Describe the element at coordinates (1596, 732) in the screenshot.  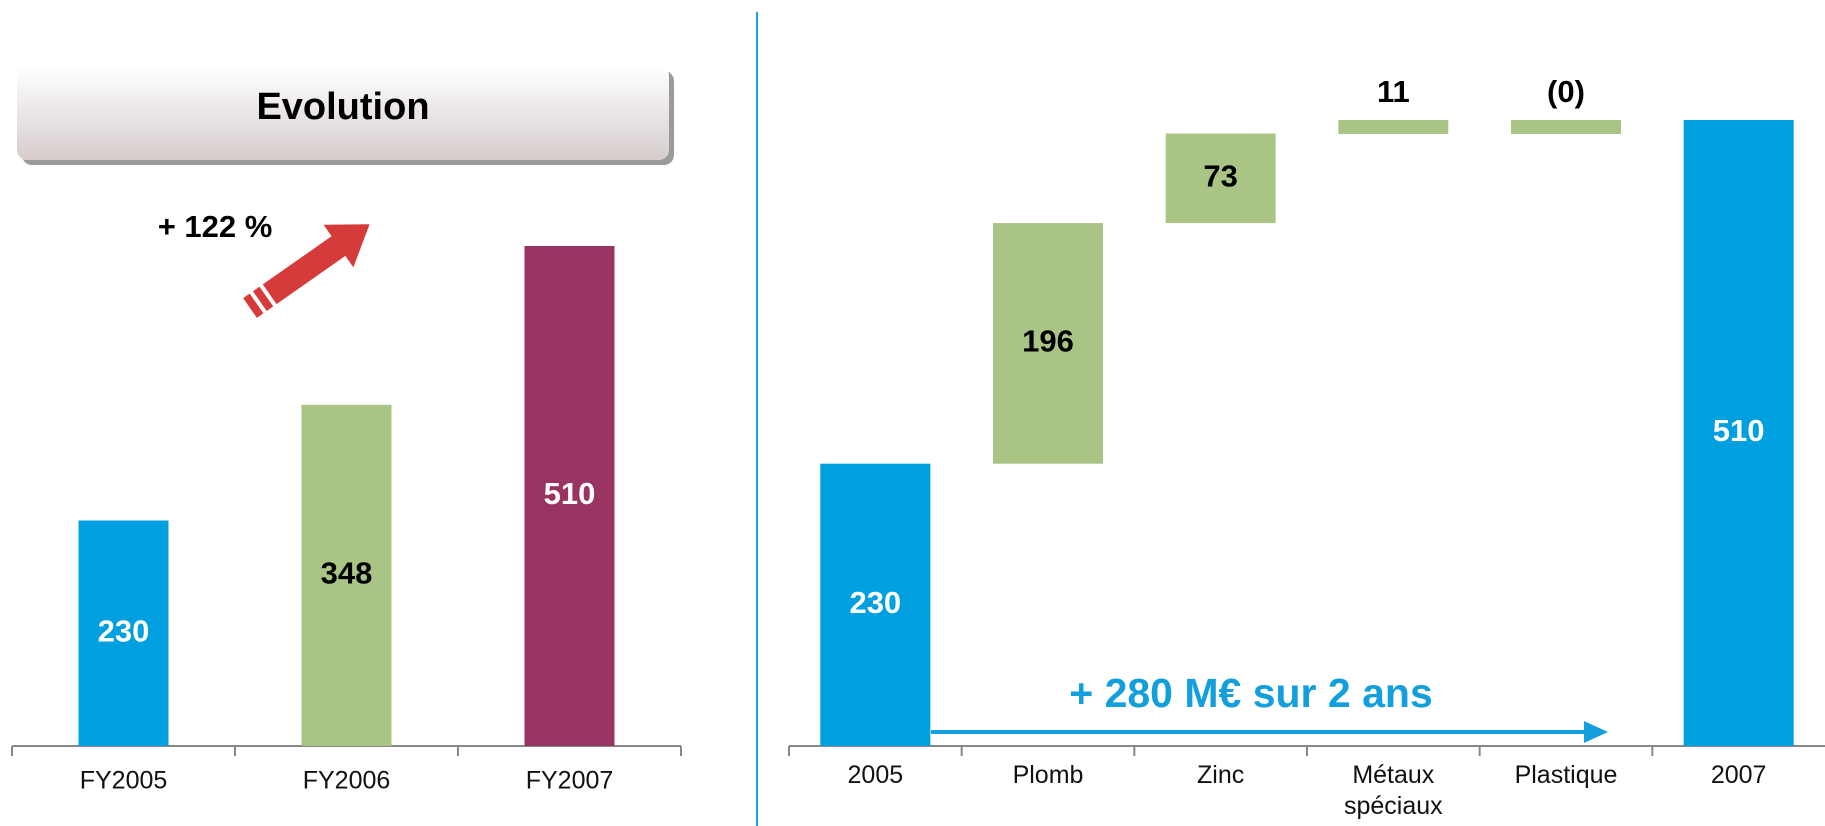
I see `annotation-arrowhead` at that location.